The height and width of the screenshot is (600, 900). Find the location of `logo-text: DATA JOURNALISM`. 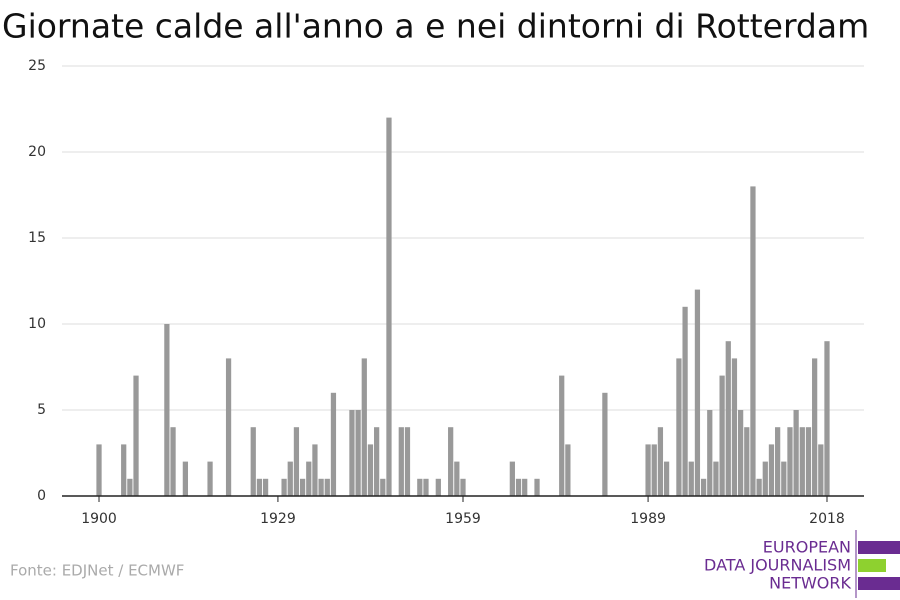

logo-text: DATA JOURNALISM is located at coordinates (777, 565).